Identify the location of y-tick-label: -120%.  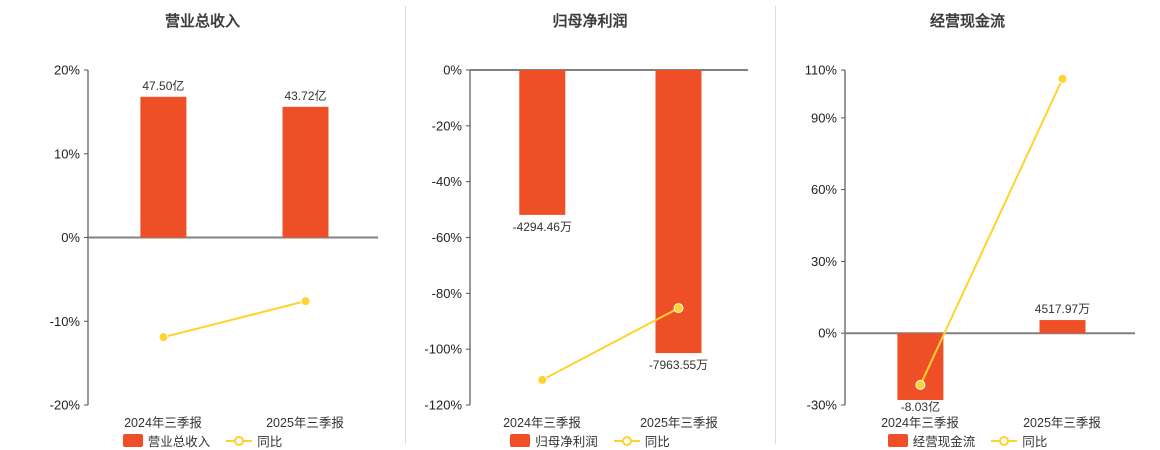
(443, 405).